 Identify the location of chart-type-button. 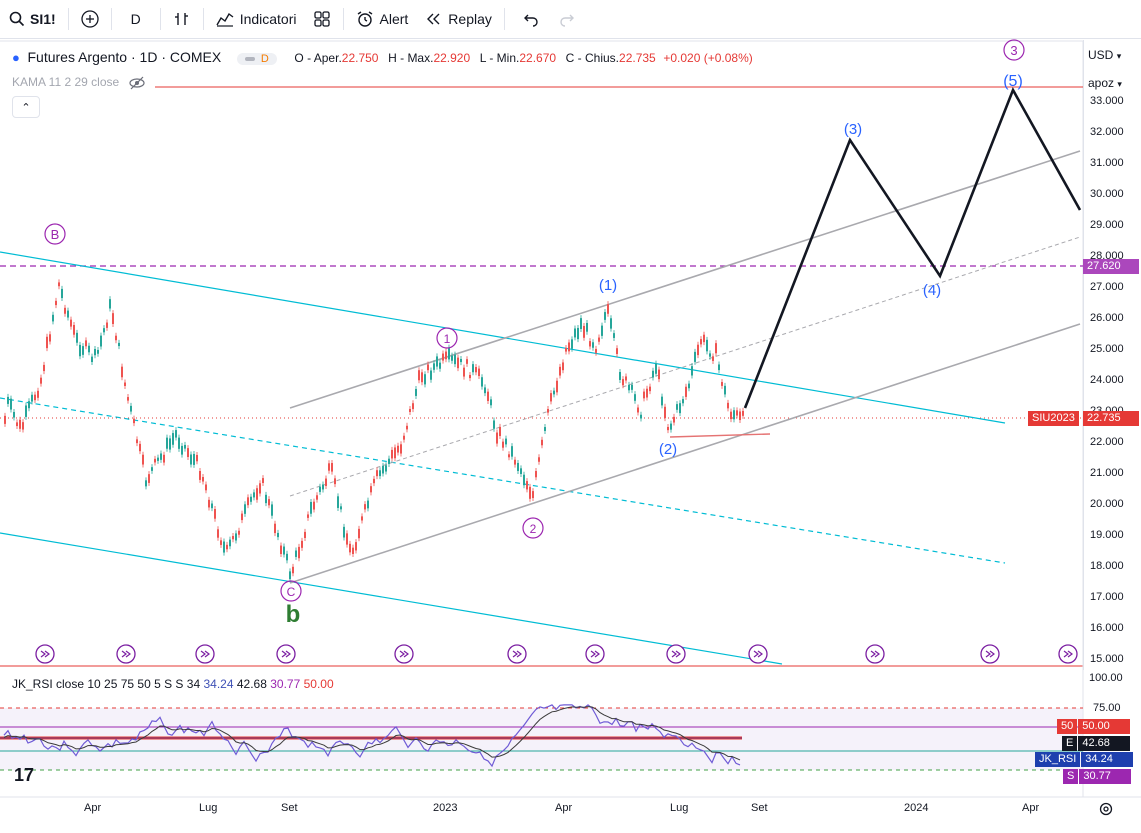
(182, 19).